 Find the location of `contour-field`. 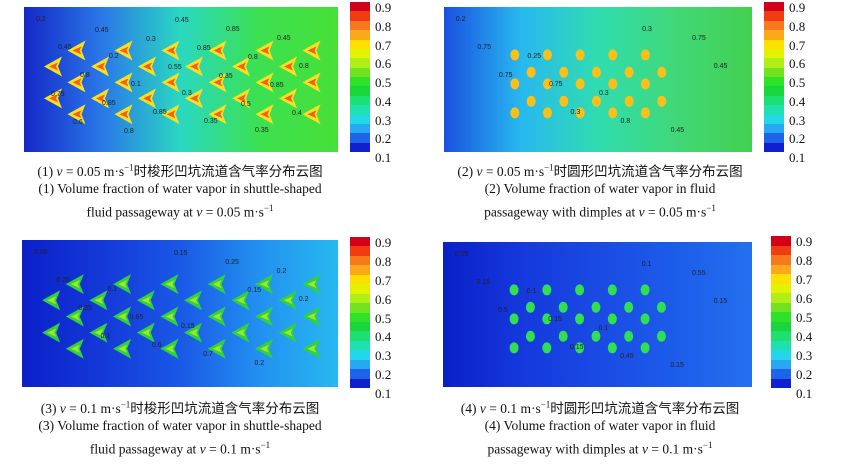

contour-field is located at coordinates (597, 314).